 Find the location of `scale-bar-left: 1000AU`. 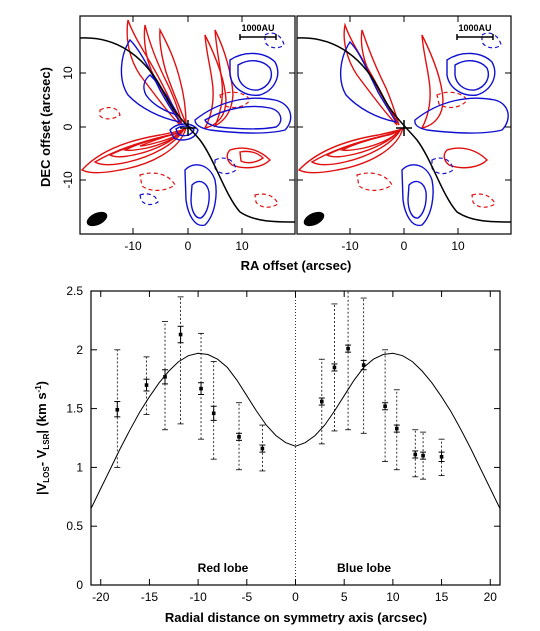

scale-bar-left: 1000AU is located at coordinates (258, 31).